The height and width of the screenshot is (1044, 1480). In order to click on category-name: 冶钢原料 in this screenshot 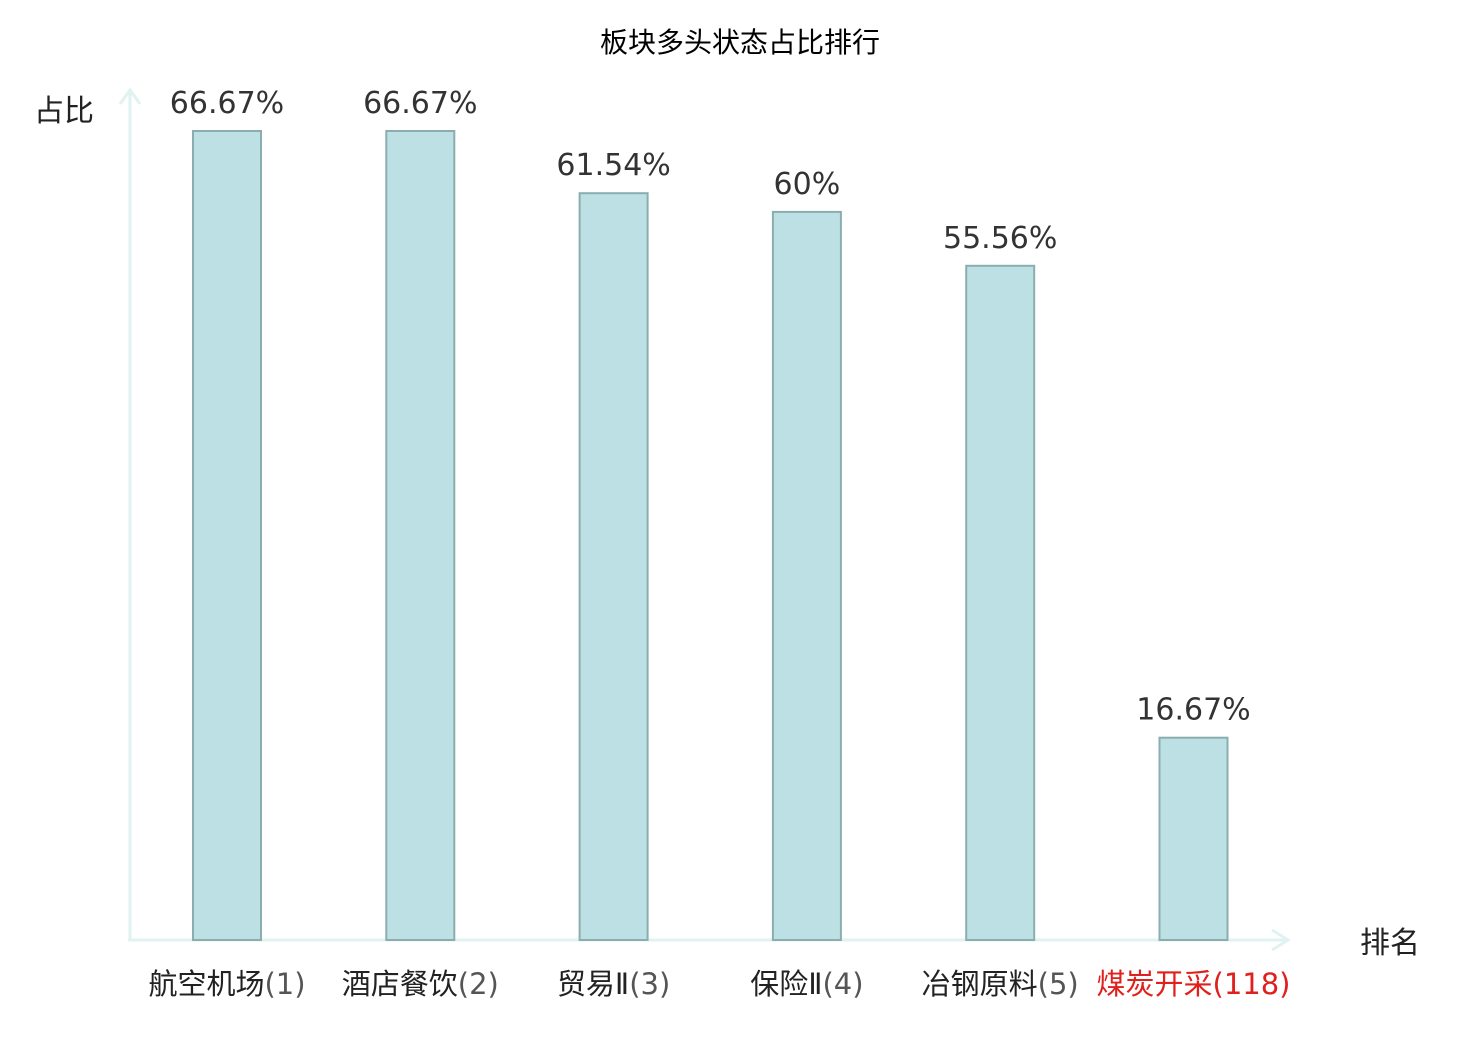, I will do `click(980, 984)`.